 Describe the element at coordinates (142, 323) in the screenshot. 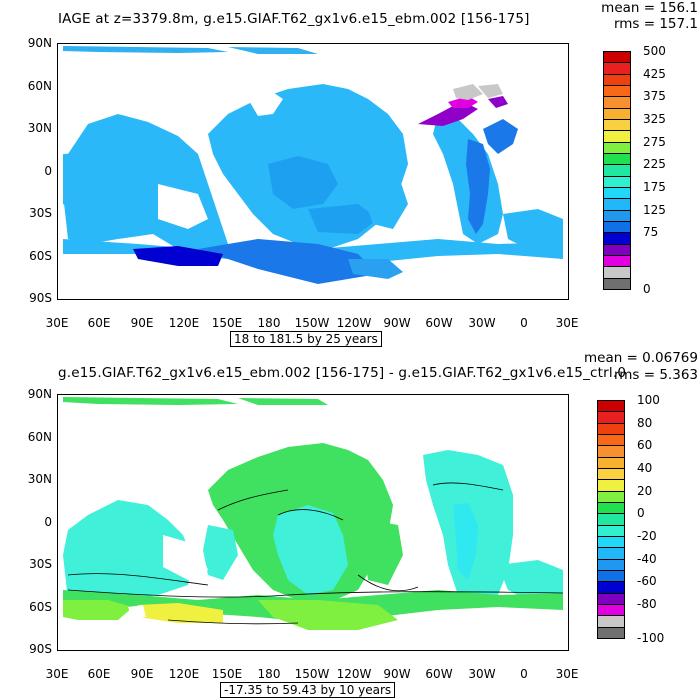

I see `top-lon-label: 90E` at that location.